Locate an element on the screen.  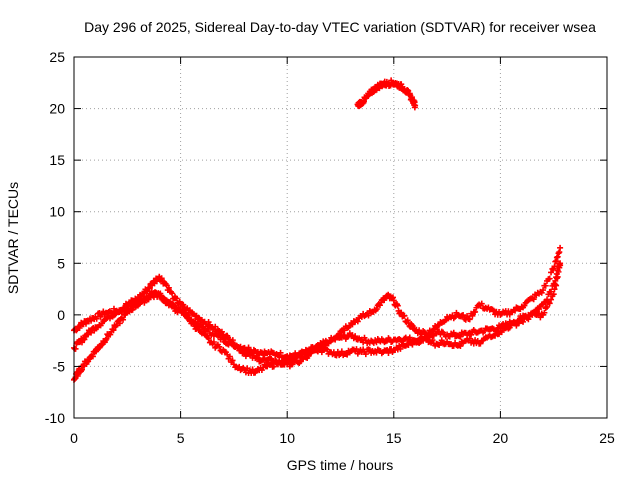
y-tick-label: 20 is located at coordinates (57, 109).